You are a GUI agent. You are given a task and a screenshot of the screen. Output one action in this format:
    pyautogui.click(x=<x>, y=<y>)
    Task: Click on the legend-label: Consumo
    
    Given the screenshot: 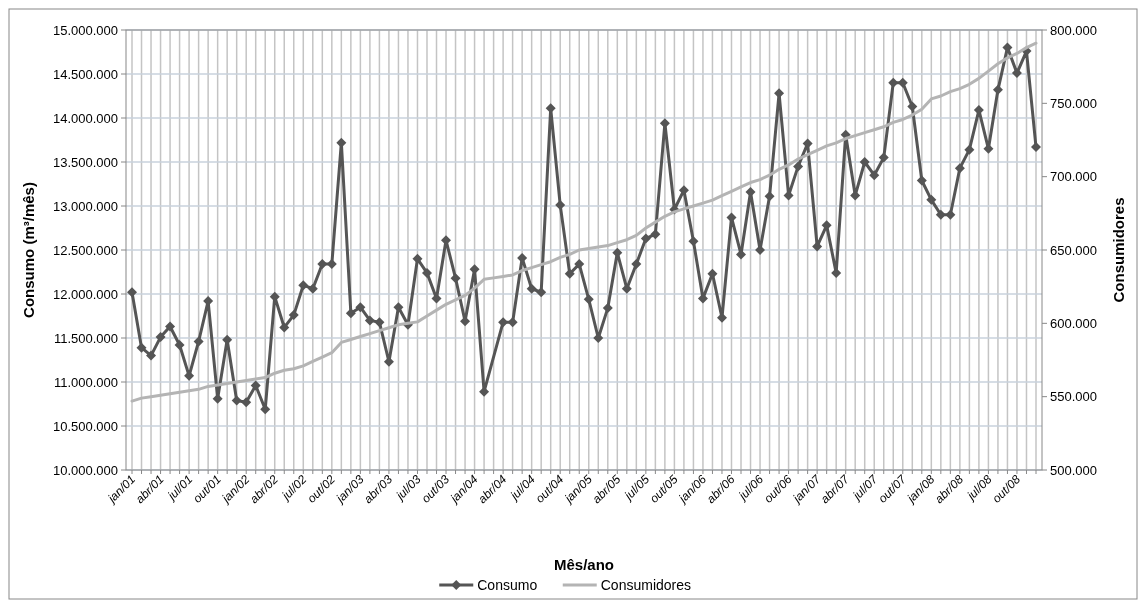 What is the action you would take?
    pyautogui.click(x=507, y=585)
    